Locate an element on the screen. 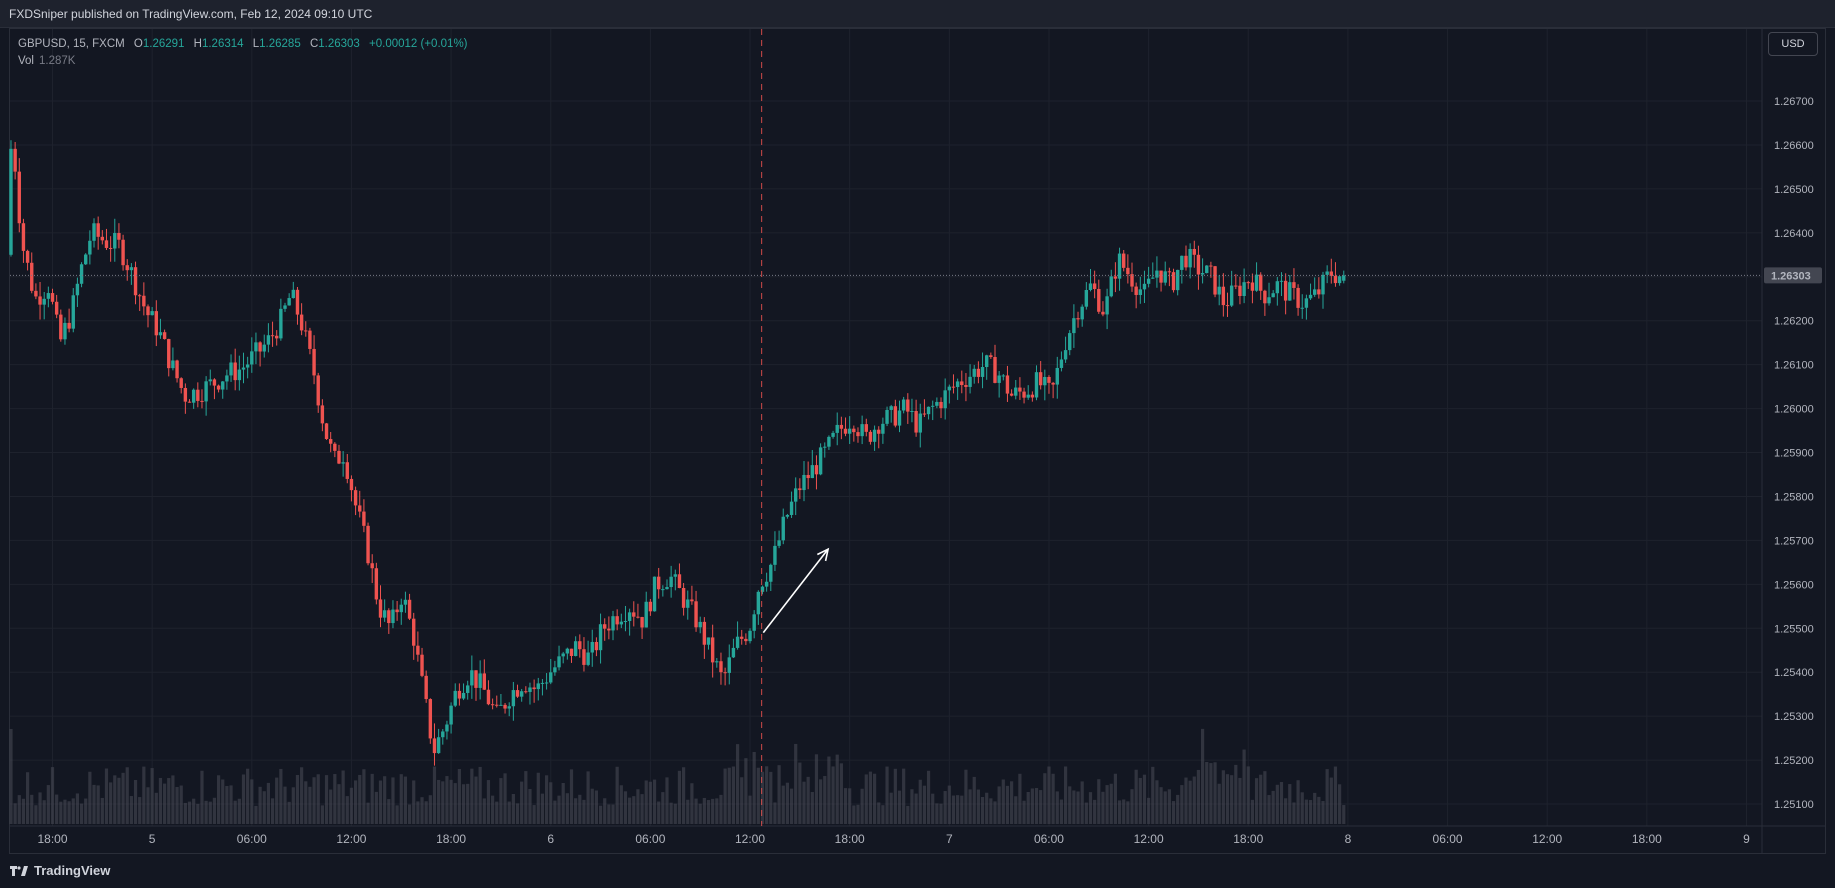 The image size is (1835, 888). time-tick-label: 8 is located at coordinates (1348, 839).